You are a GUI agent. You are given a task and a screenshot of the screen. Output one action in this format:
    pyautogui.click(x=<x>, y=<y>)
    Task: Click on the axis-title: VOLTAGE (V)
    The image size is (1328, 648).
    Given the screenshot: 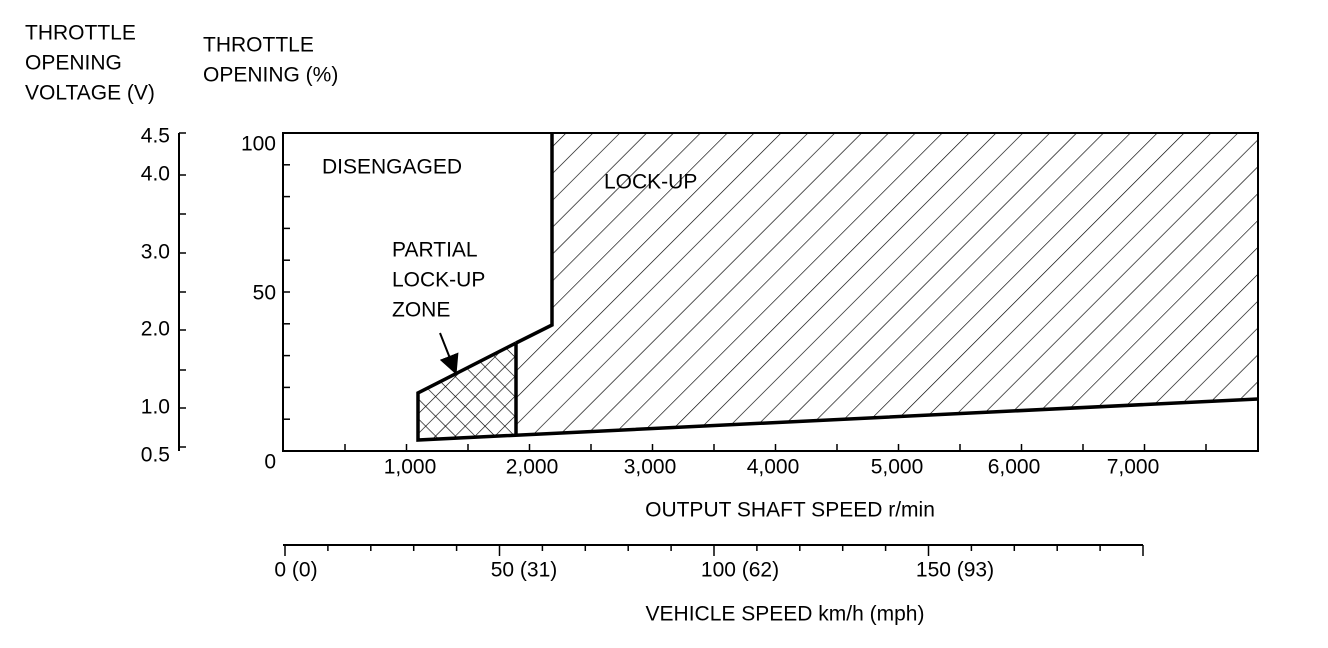 What is the action you would take?
    pyautogui.click(x=90, y=93)
    